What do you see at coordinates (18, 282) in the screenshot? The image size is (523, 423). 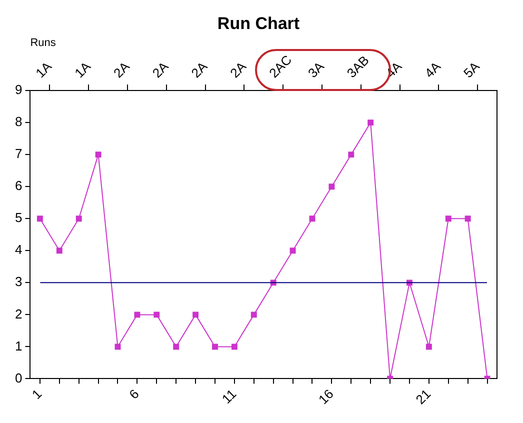 I see `y-tick-label: 3` at bounding box center [18, 282].